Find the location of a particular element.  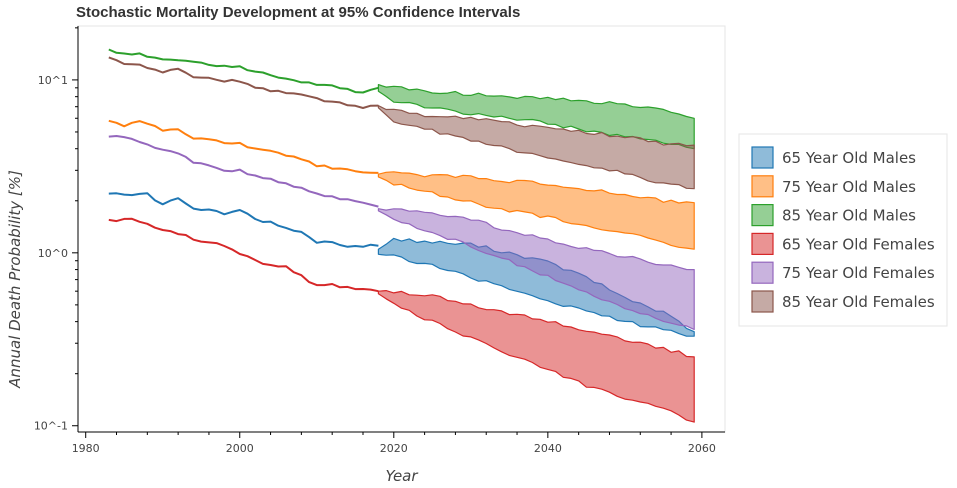

y-tick-label: 10^1 is located at coordinates (53, 80).